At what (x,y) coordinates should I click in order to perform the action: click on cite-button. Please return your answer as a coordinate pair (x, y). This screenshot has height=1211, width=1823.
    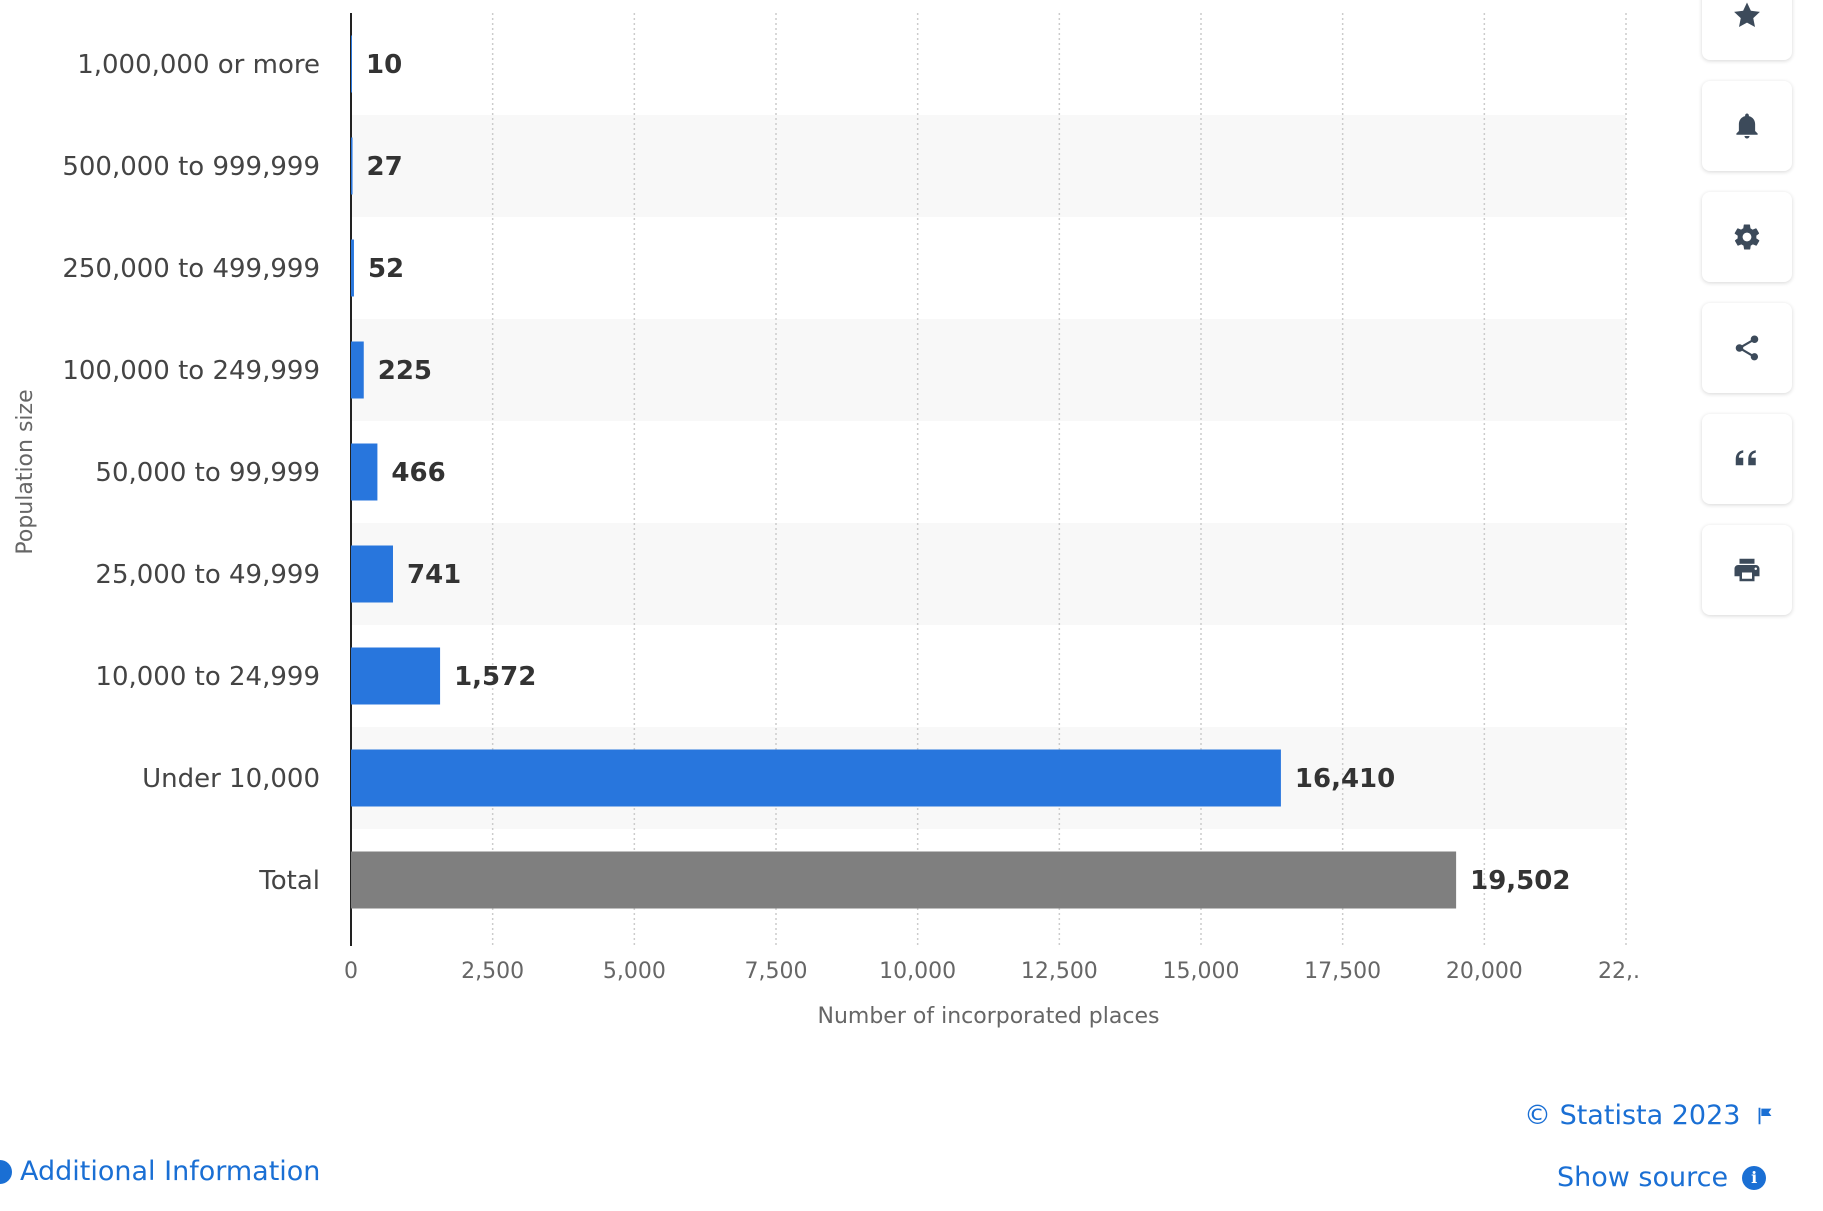
    Looking at the image, I should click on (1747, 459).